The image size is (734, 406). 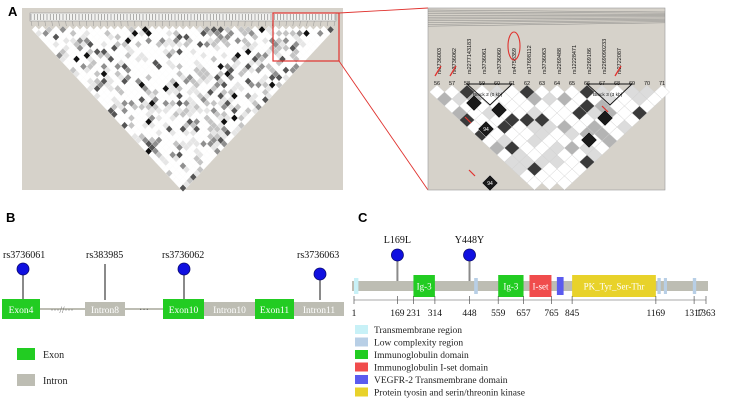 What do you see at coordinates (545, 61) in the screenshot?
I see `zoom-snp-label: rs3736063` at bounding box center [545, 61].